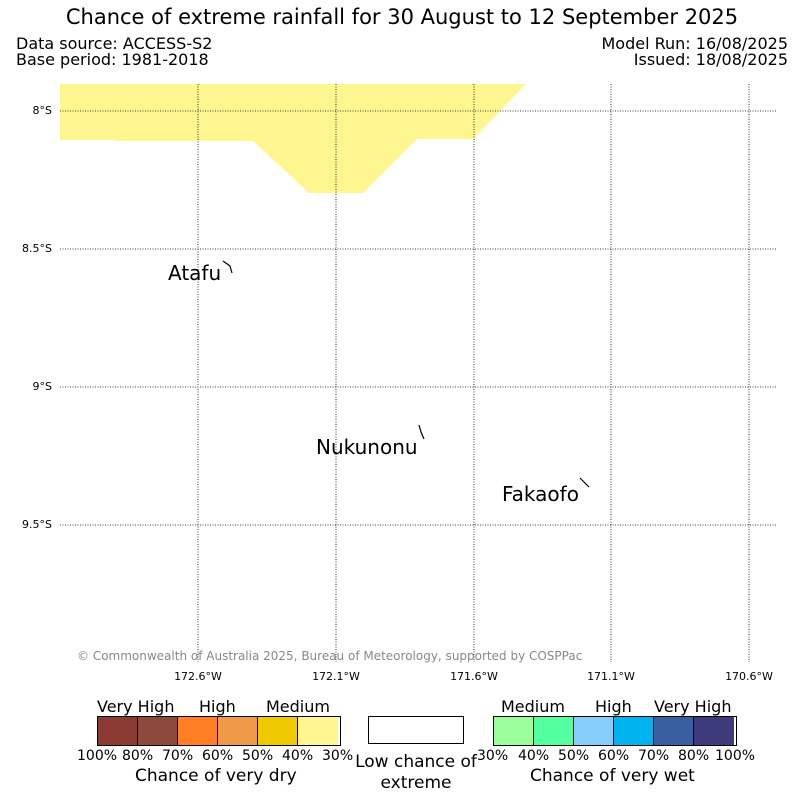 This screenshot has width=804, height=804. I want to click on lat-label-8-5s: 8.5°S, so click(37, 248).